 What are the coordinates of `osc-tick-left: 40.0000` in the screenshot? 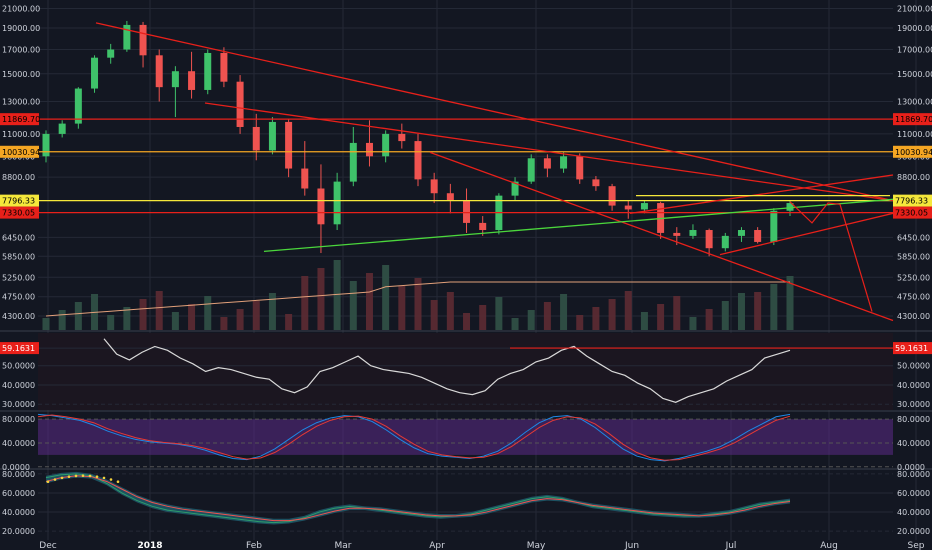 It's located at (18, 512).